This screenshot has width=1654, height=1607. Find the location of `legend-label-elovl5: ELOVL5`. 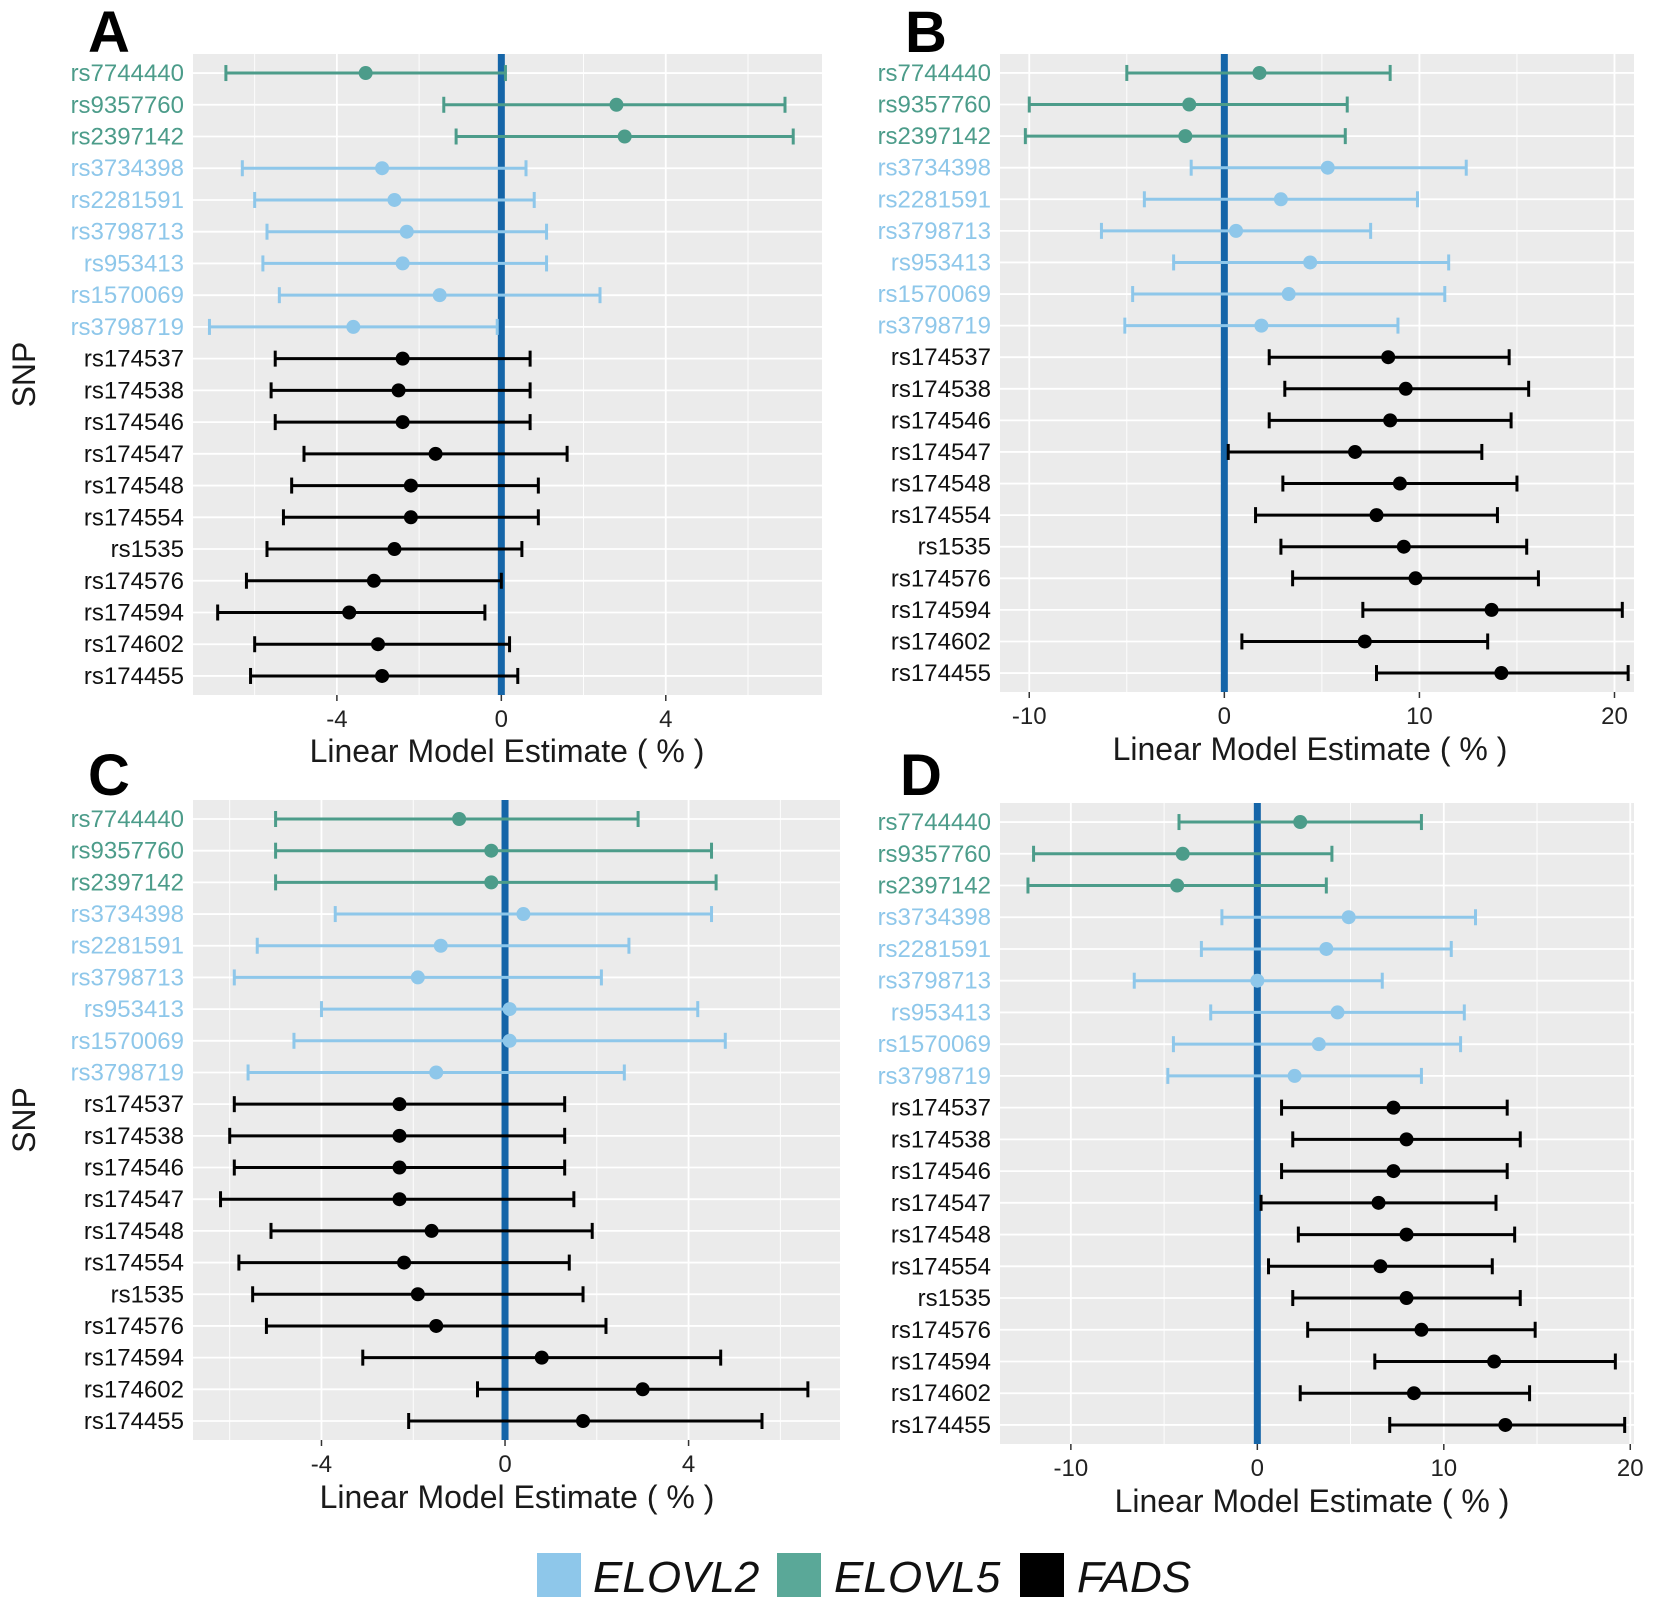

legend-label-elovl5: ELOVL5 is located at coordinates (917, 1577).